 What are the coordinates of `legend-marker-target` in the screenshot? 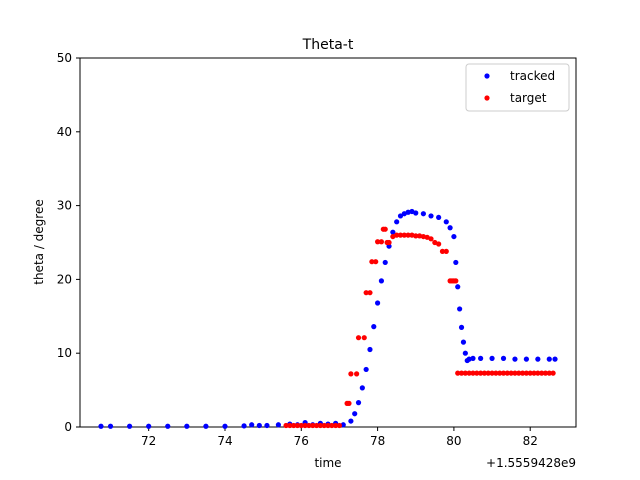 It's located at (487, 98).